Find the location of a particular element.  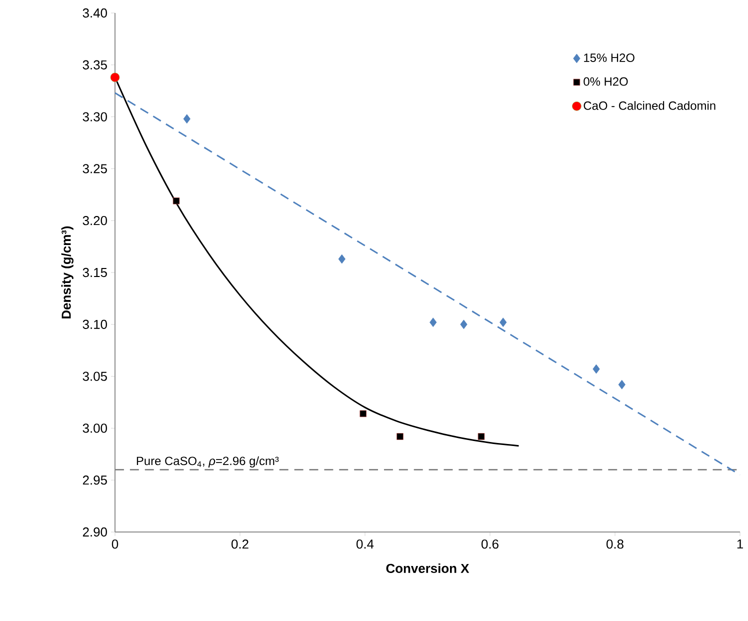

x-axis-title: Conversion X is located at coordinates (428, 568).